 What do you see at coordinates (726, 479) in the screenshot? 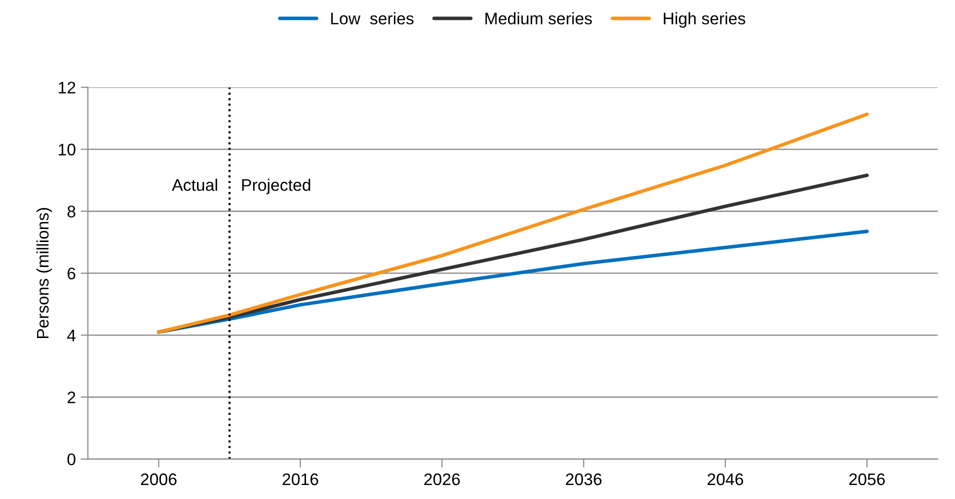
I see `x-tick-label: 2046` at bounding box center [726, 479].